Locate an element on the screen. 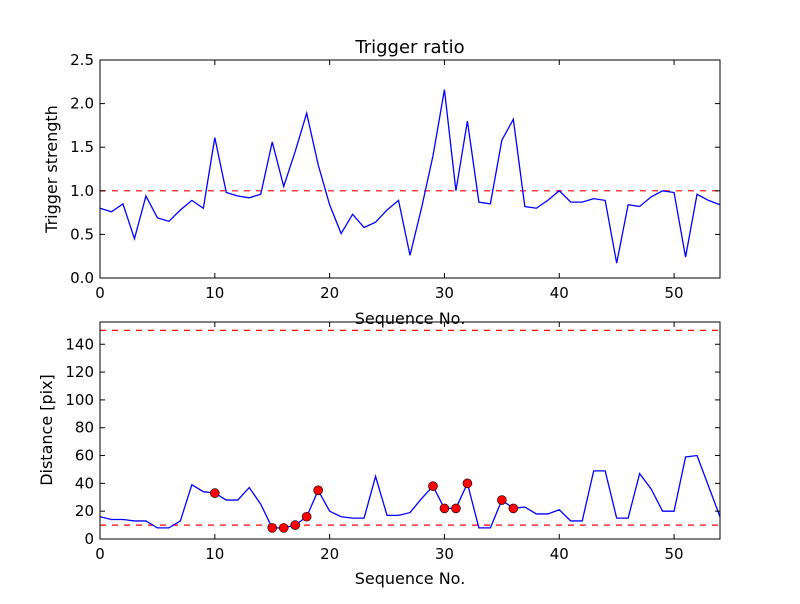 This screenshot has width=800, height=604. bottom-x-tick-label: 10 is located at coordinates (214, 554).